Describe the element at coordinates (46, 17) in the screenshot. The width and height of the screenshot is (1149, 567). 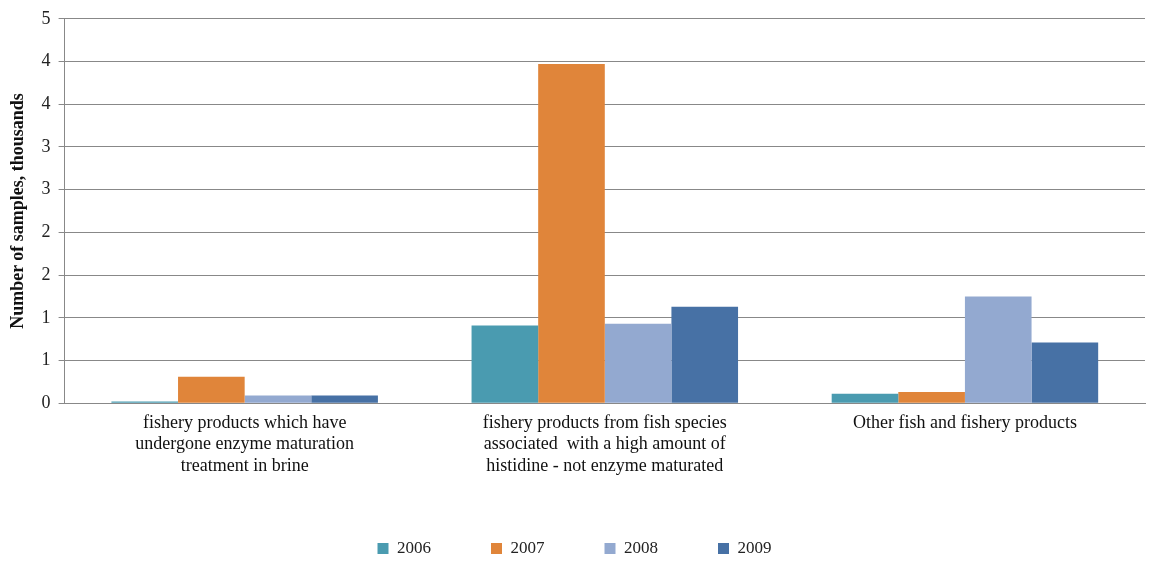
I see `y-tick-label: 5` at that location.